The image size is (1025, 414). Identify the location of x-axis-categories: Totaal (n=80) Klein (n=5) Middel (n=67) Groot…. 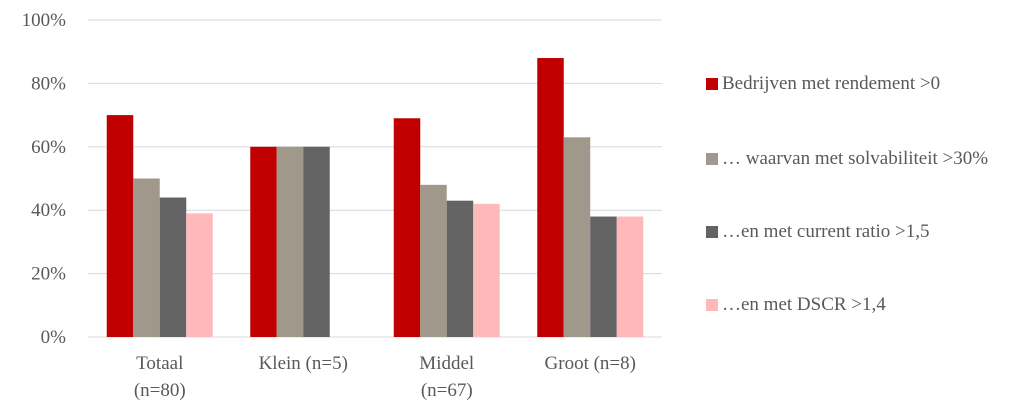
(385, 377).